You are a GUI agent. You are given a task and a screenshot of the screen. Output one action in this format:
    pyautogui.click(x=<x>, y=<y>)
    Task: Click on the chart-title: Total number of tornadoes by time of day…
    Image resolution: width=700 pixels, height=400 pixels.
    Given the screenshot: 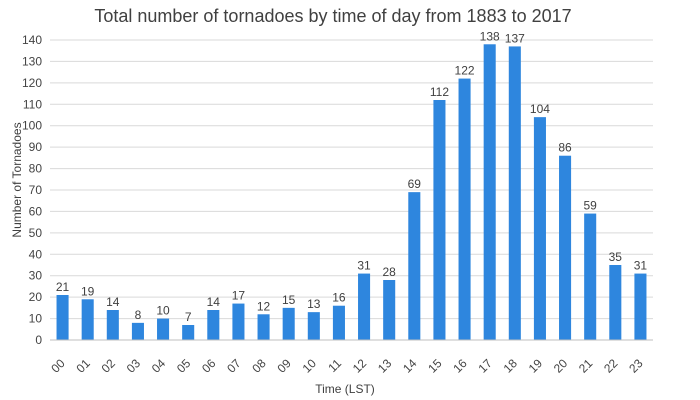 What is the action you would take?
    pyautogui.click(x=332, y=16)
    